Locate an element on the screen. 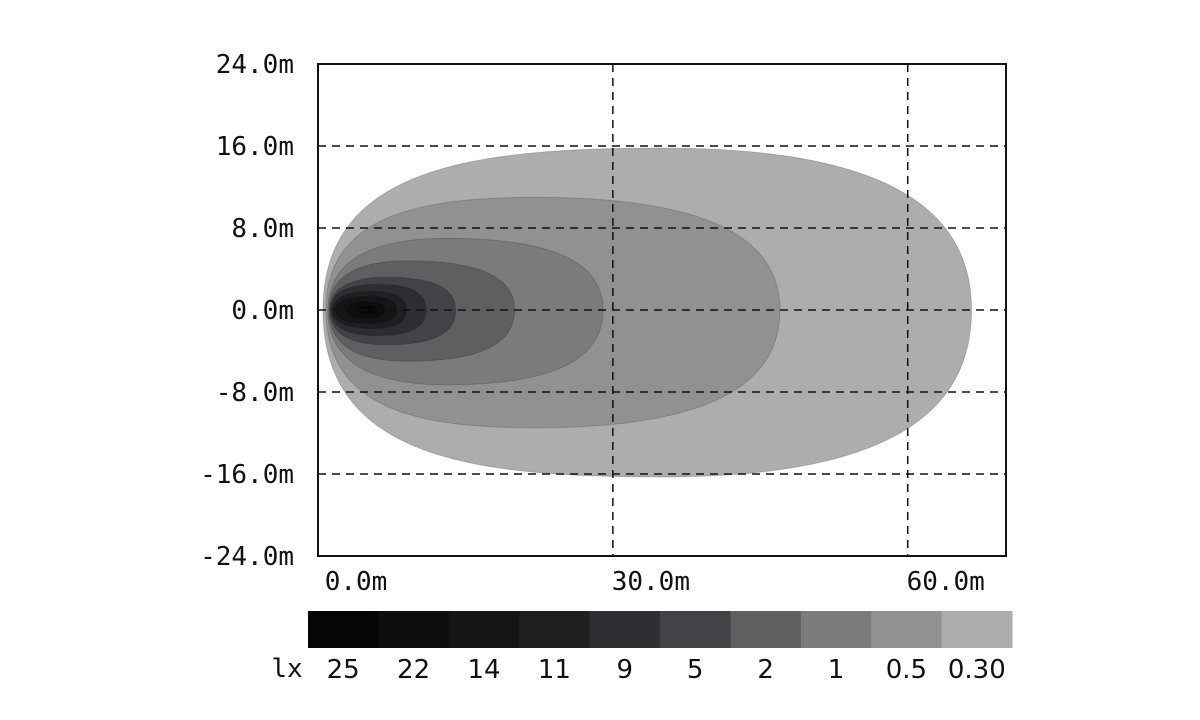  y-tick-label: 16.0m is located at coordinates (255, 147).